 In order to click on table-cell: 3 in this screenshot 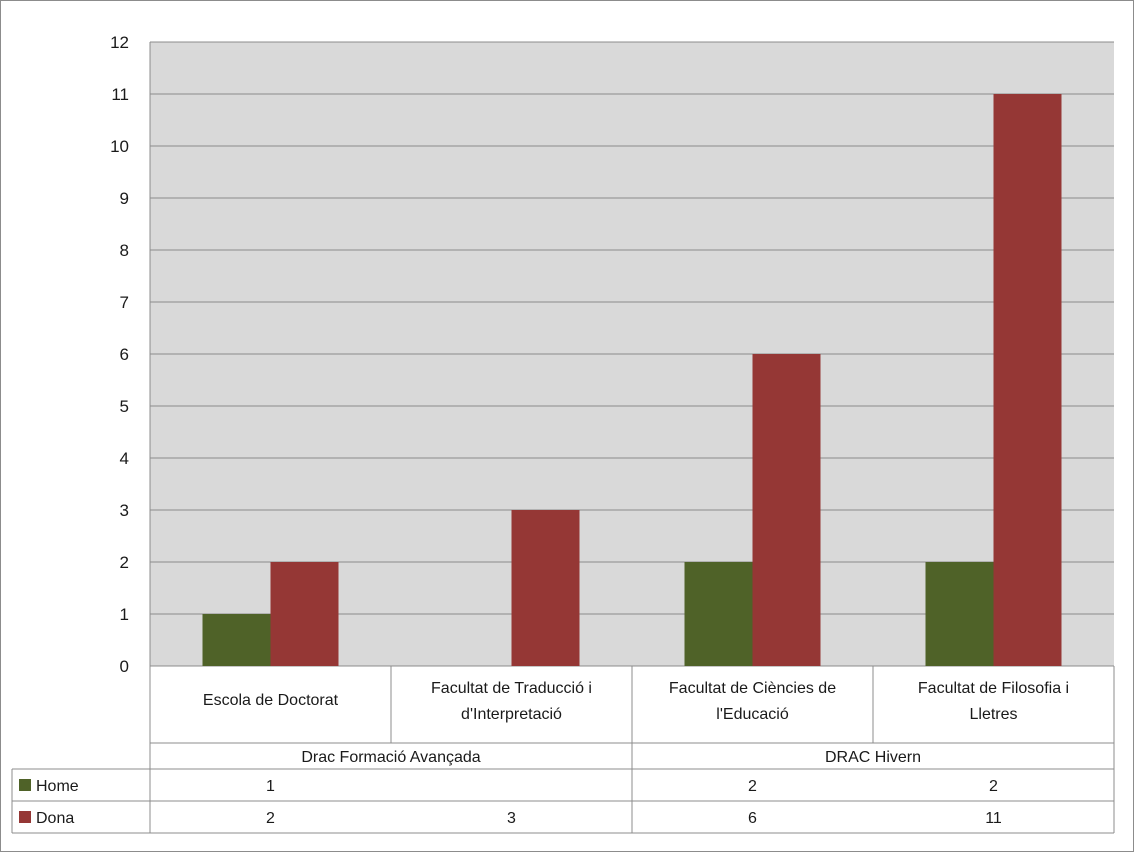, I will do `click(511, 818)`.